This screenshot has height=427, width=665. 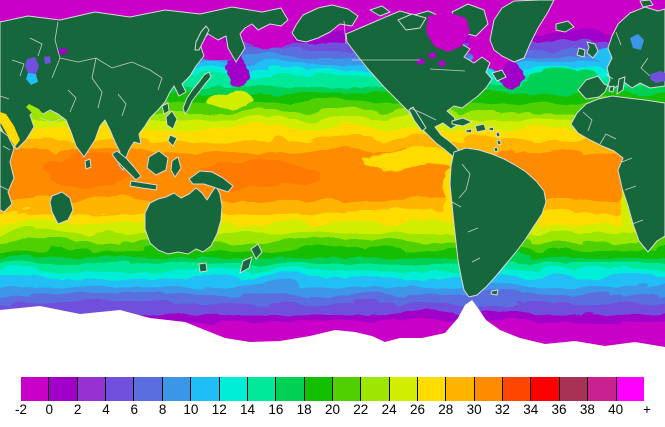 I want to click on colorbar-tick-label: 26, so click(x=417, y=409).